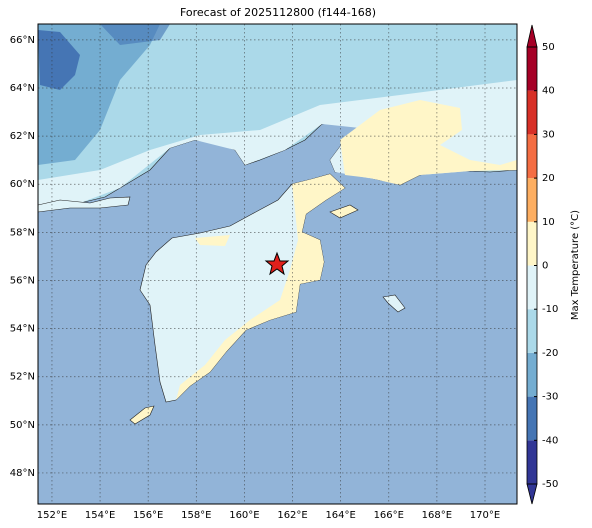  What do you see at coordinates (22, 40) in the screenshot?
I see `lat-label: 66°N` at bounding box center [22, 40].